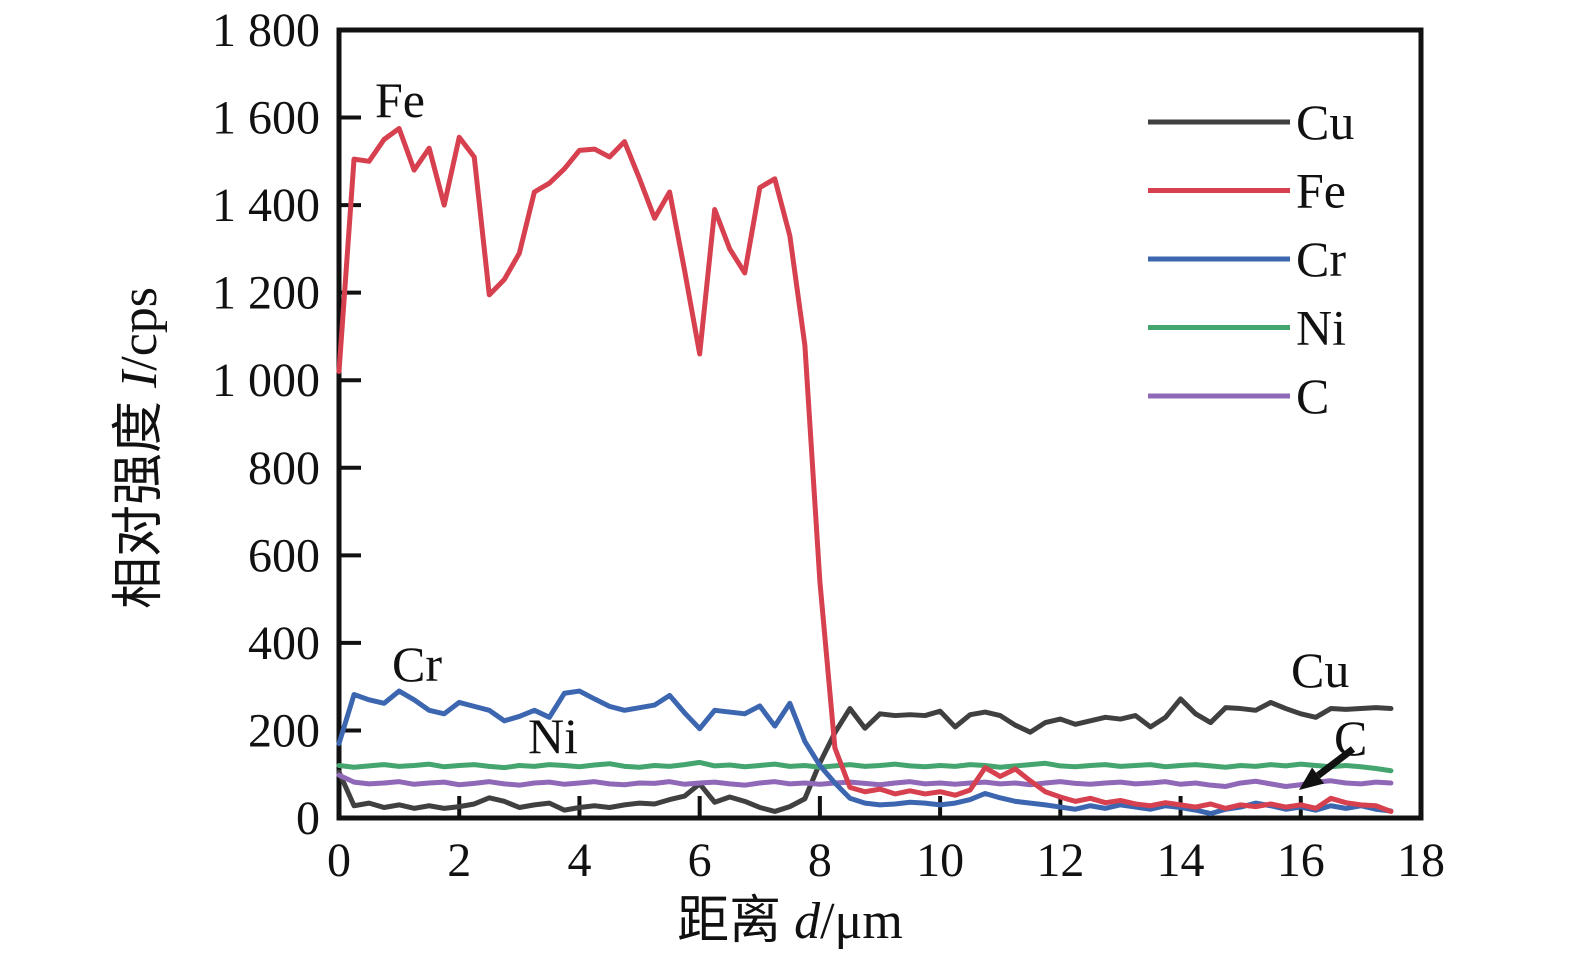  What do you see at coordinates (139, 378) in the screenshot?
I see `y-axis-title-symbol: I` at bounding box center [139, 378].